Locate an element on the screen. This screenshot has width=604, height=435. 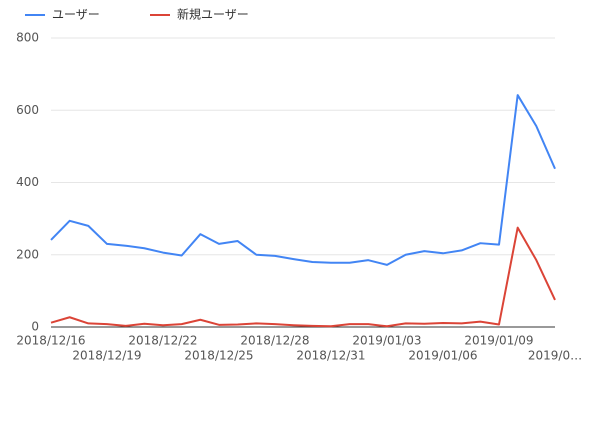
x-tick-label: 2018/12/25 is located at coordinates (218, 356).